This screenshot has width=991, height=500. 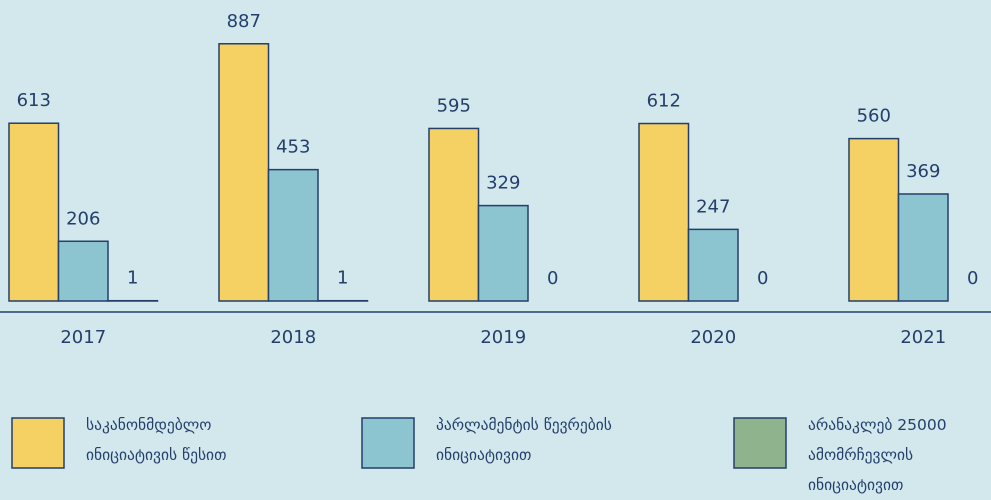 What do you see at coordinates (874, 116) in the screenshot?
I see `value-label: 560` at bounding box center [874, 116].